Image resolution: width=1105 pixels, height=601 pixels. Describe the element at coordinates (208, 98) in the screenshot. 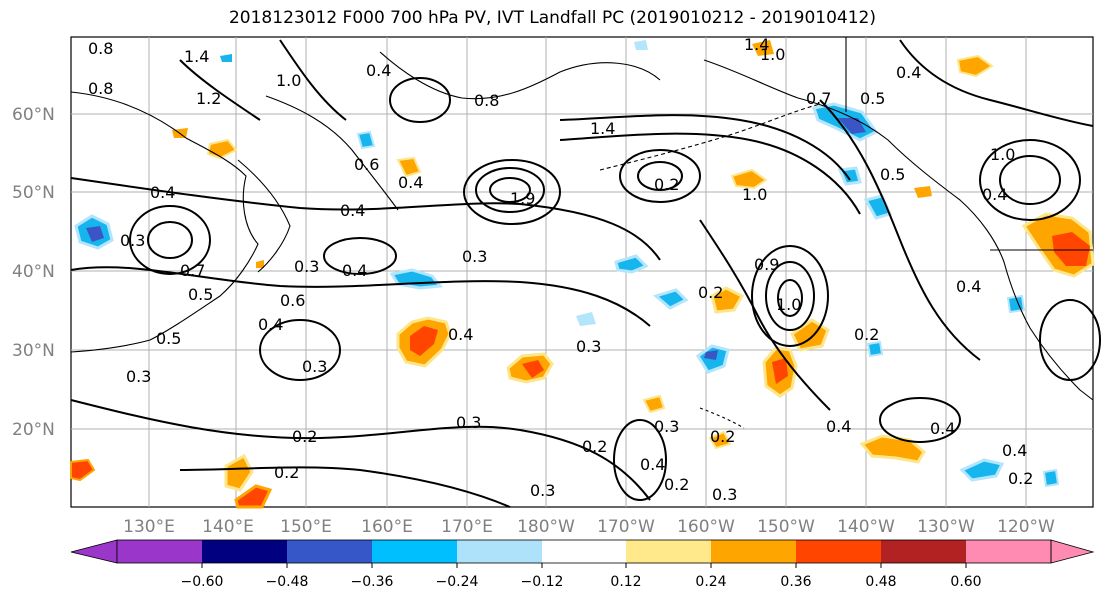

I see `contour-label: 1.2` at that location.